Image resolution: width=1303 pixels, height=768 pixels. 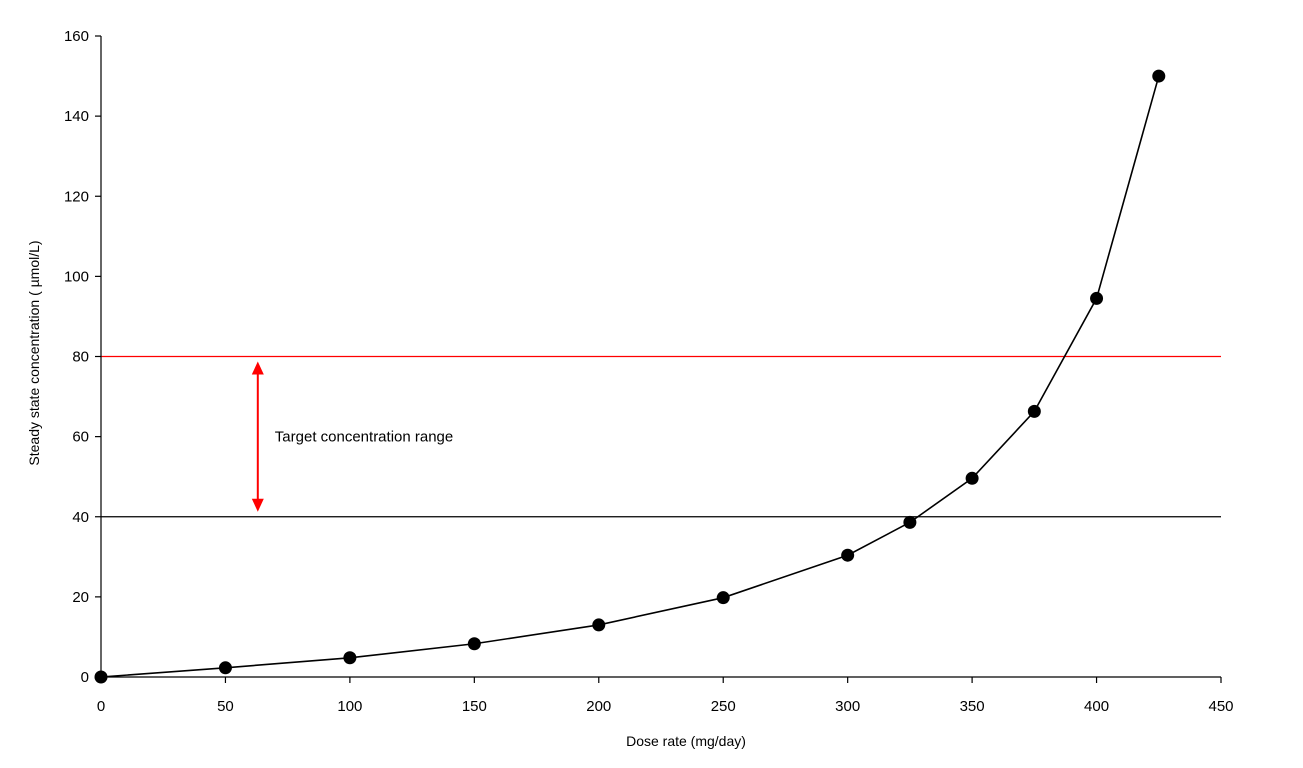 I want to click on x-axis-title: Dose rate (mg/day), so click(x=686, y=741).